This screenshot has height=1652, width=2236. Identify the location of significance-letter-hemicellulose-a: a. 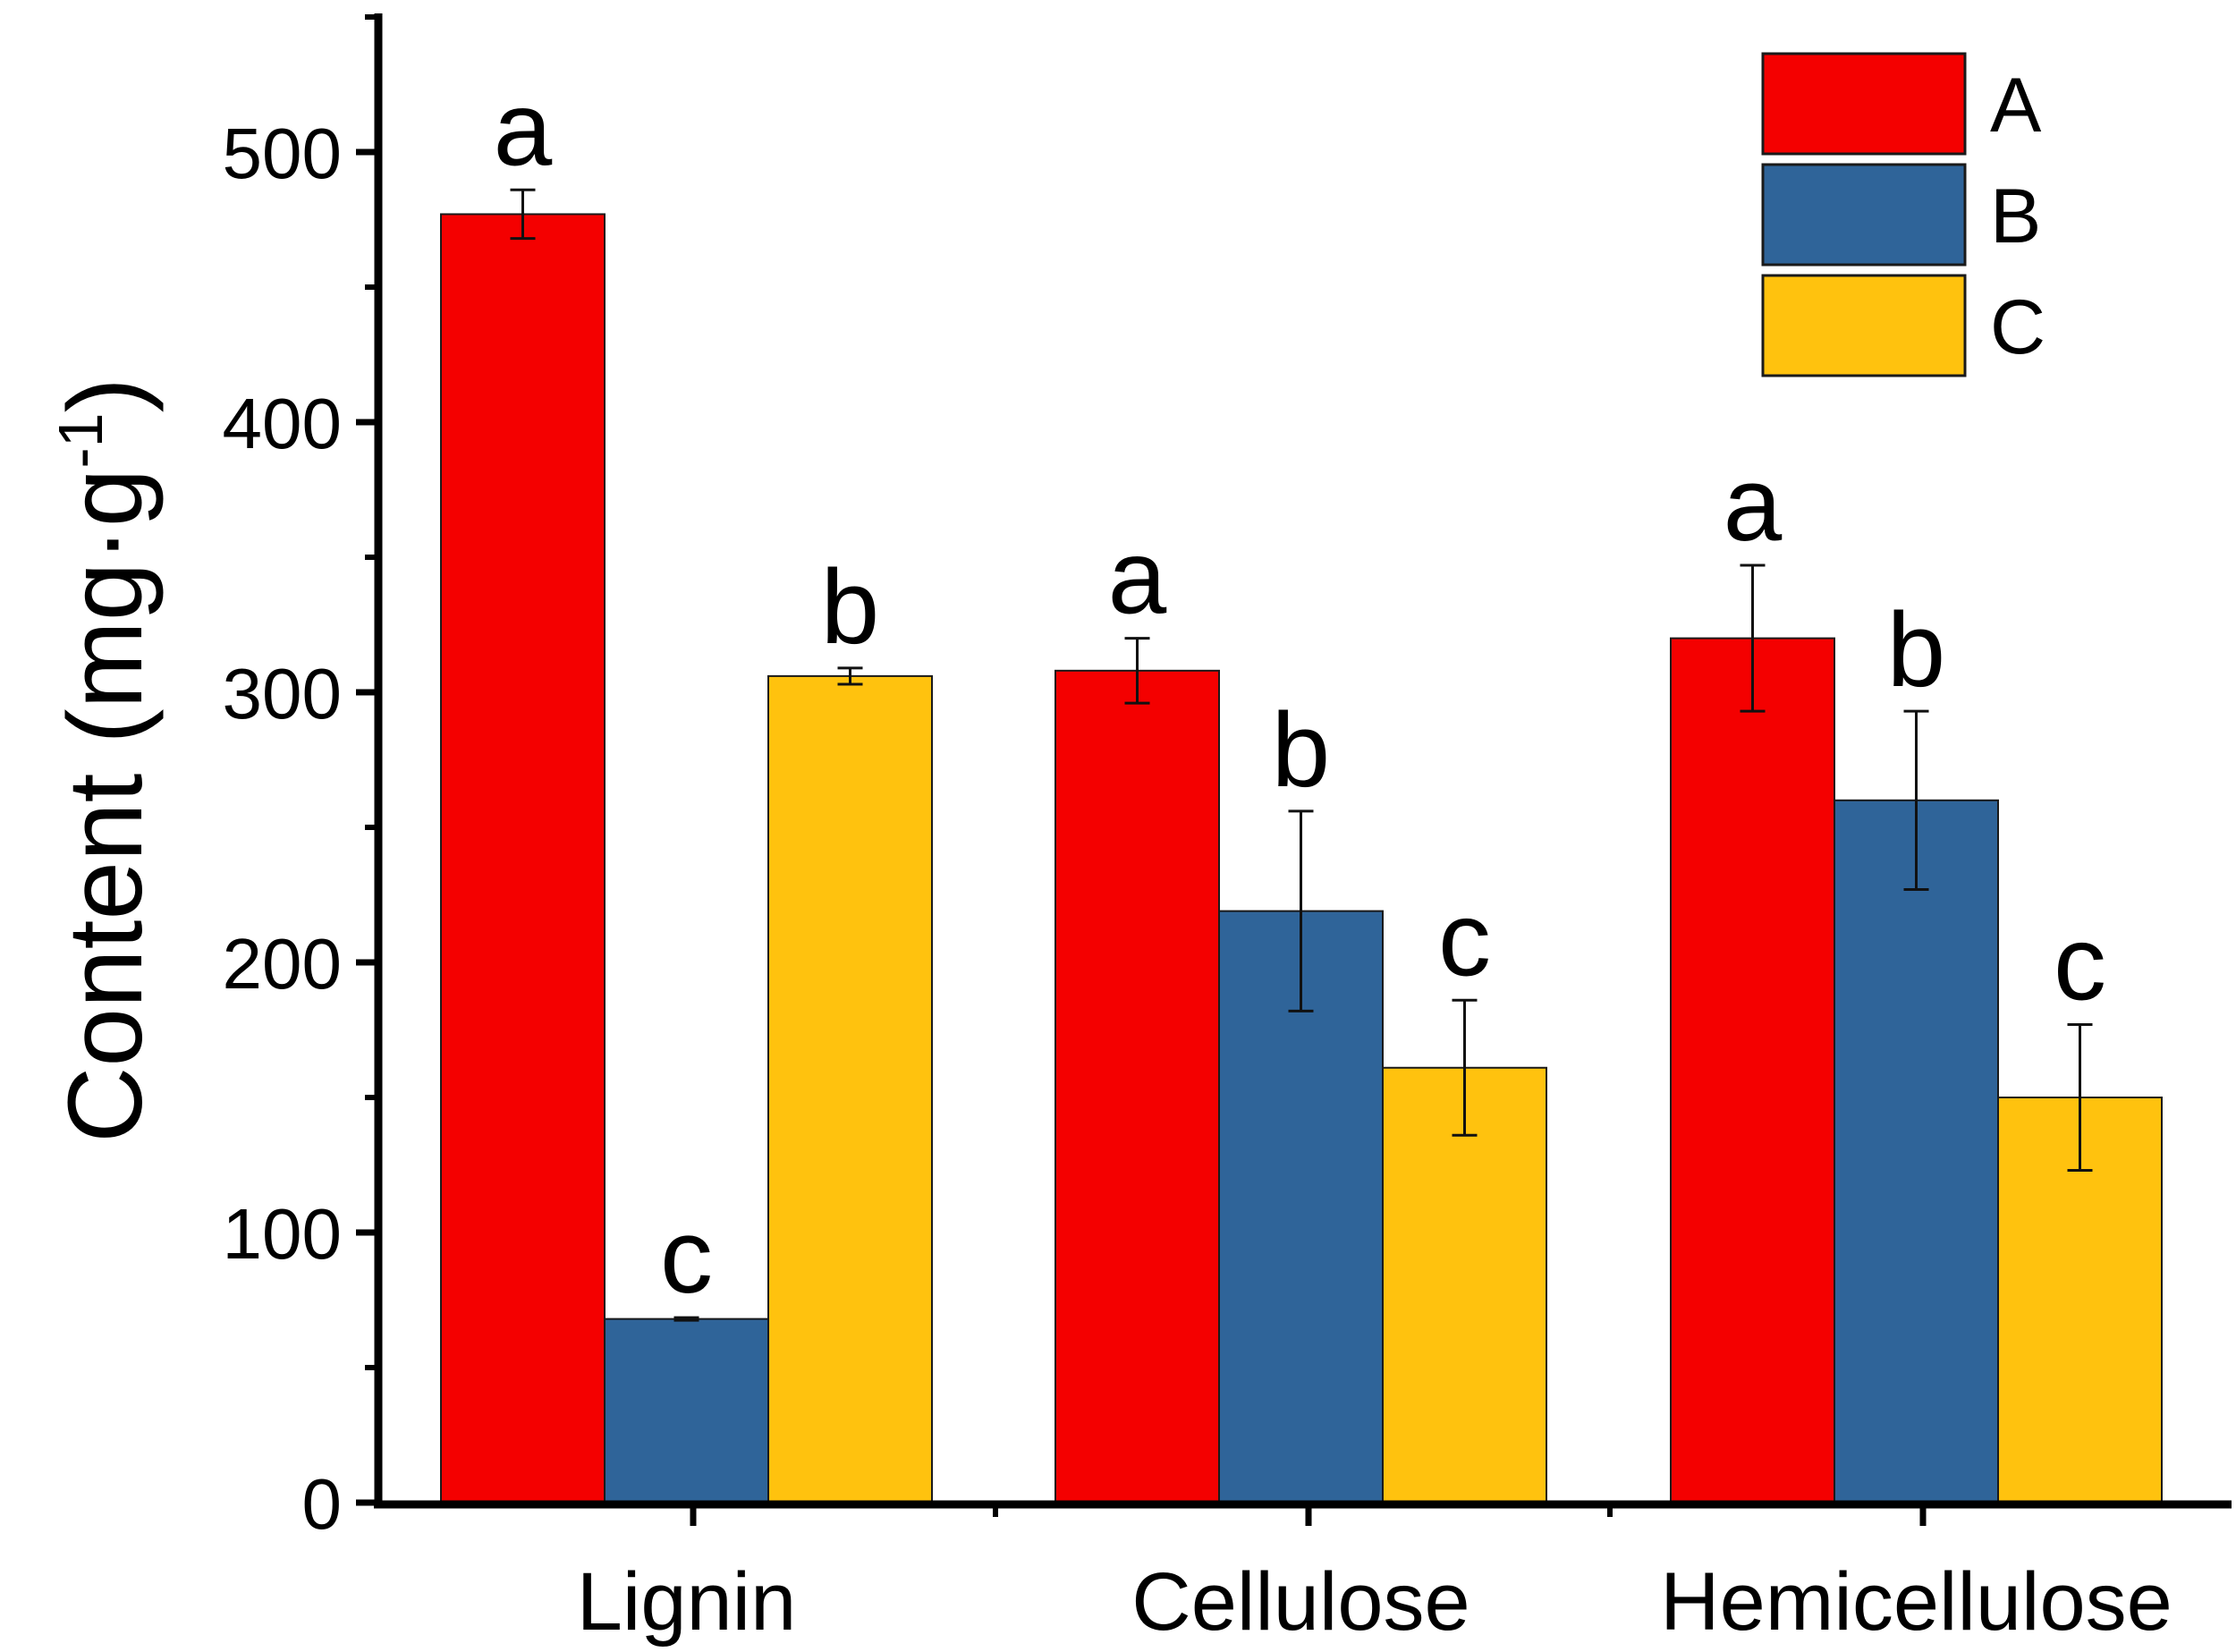
(1753, 504).